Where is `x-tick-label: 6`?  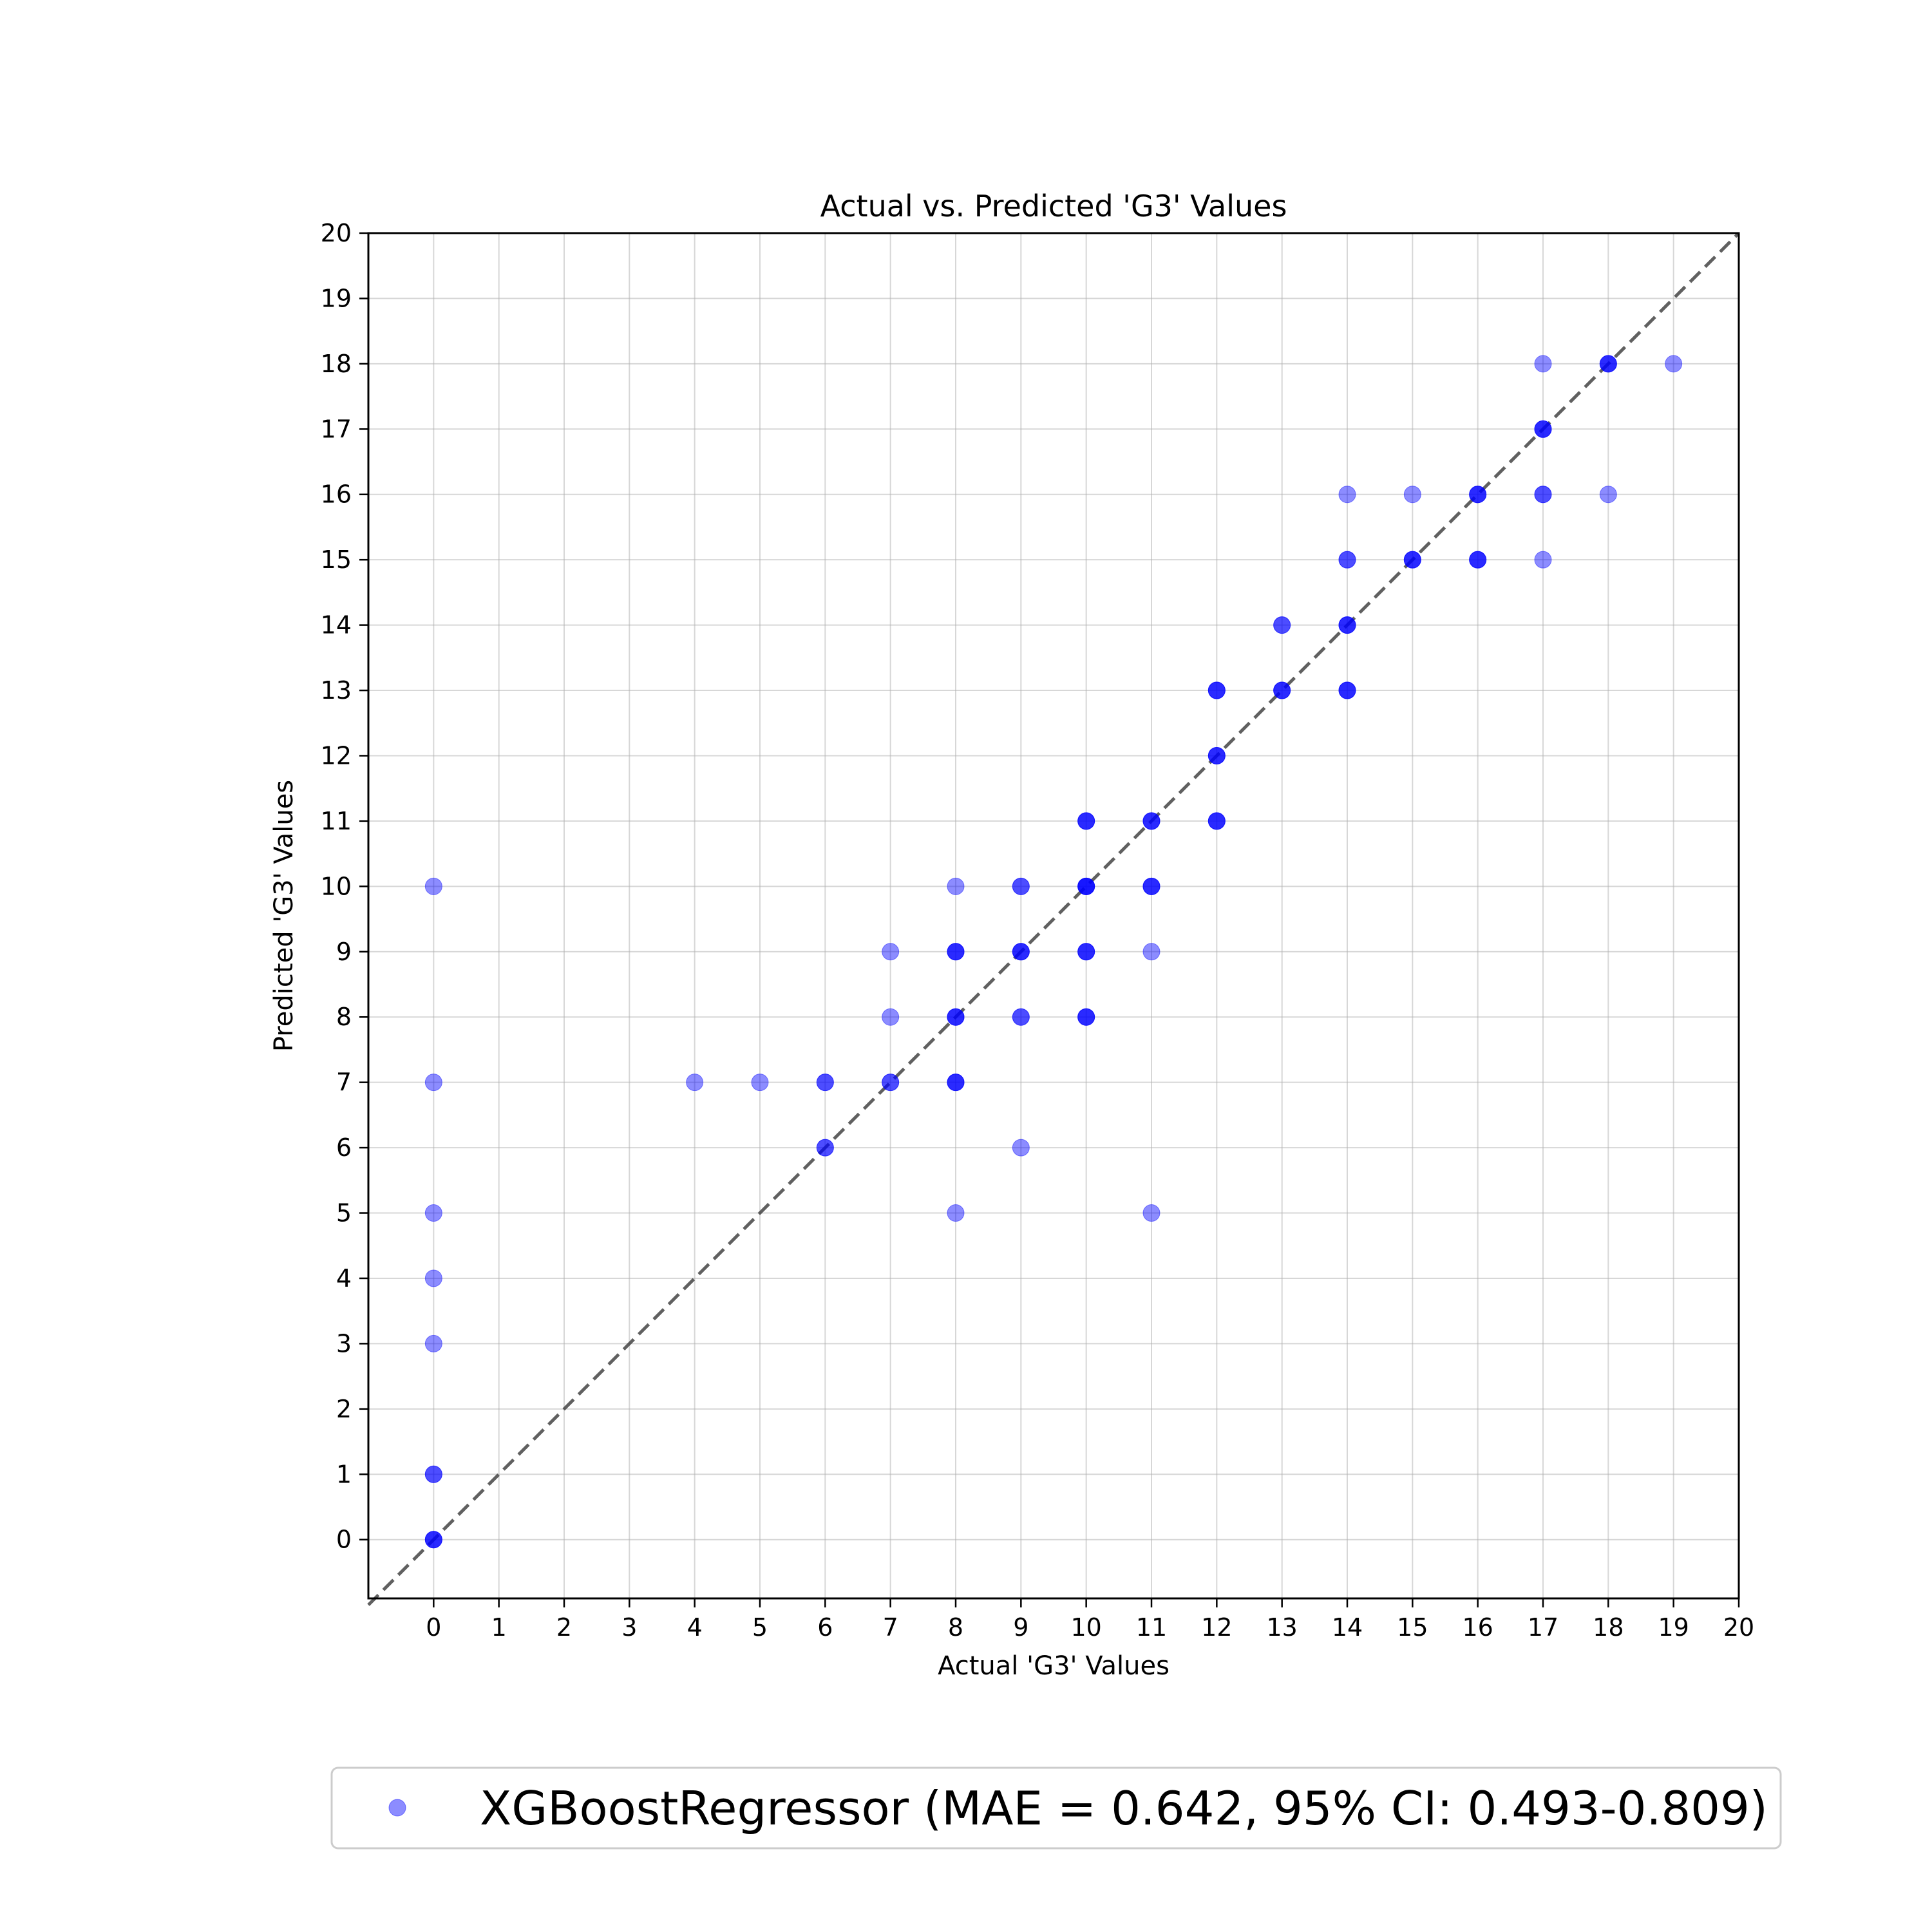
x-tick-label: 6 is located at coordinates (825, 1628).